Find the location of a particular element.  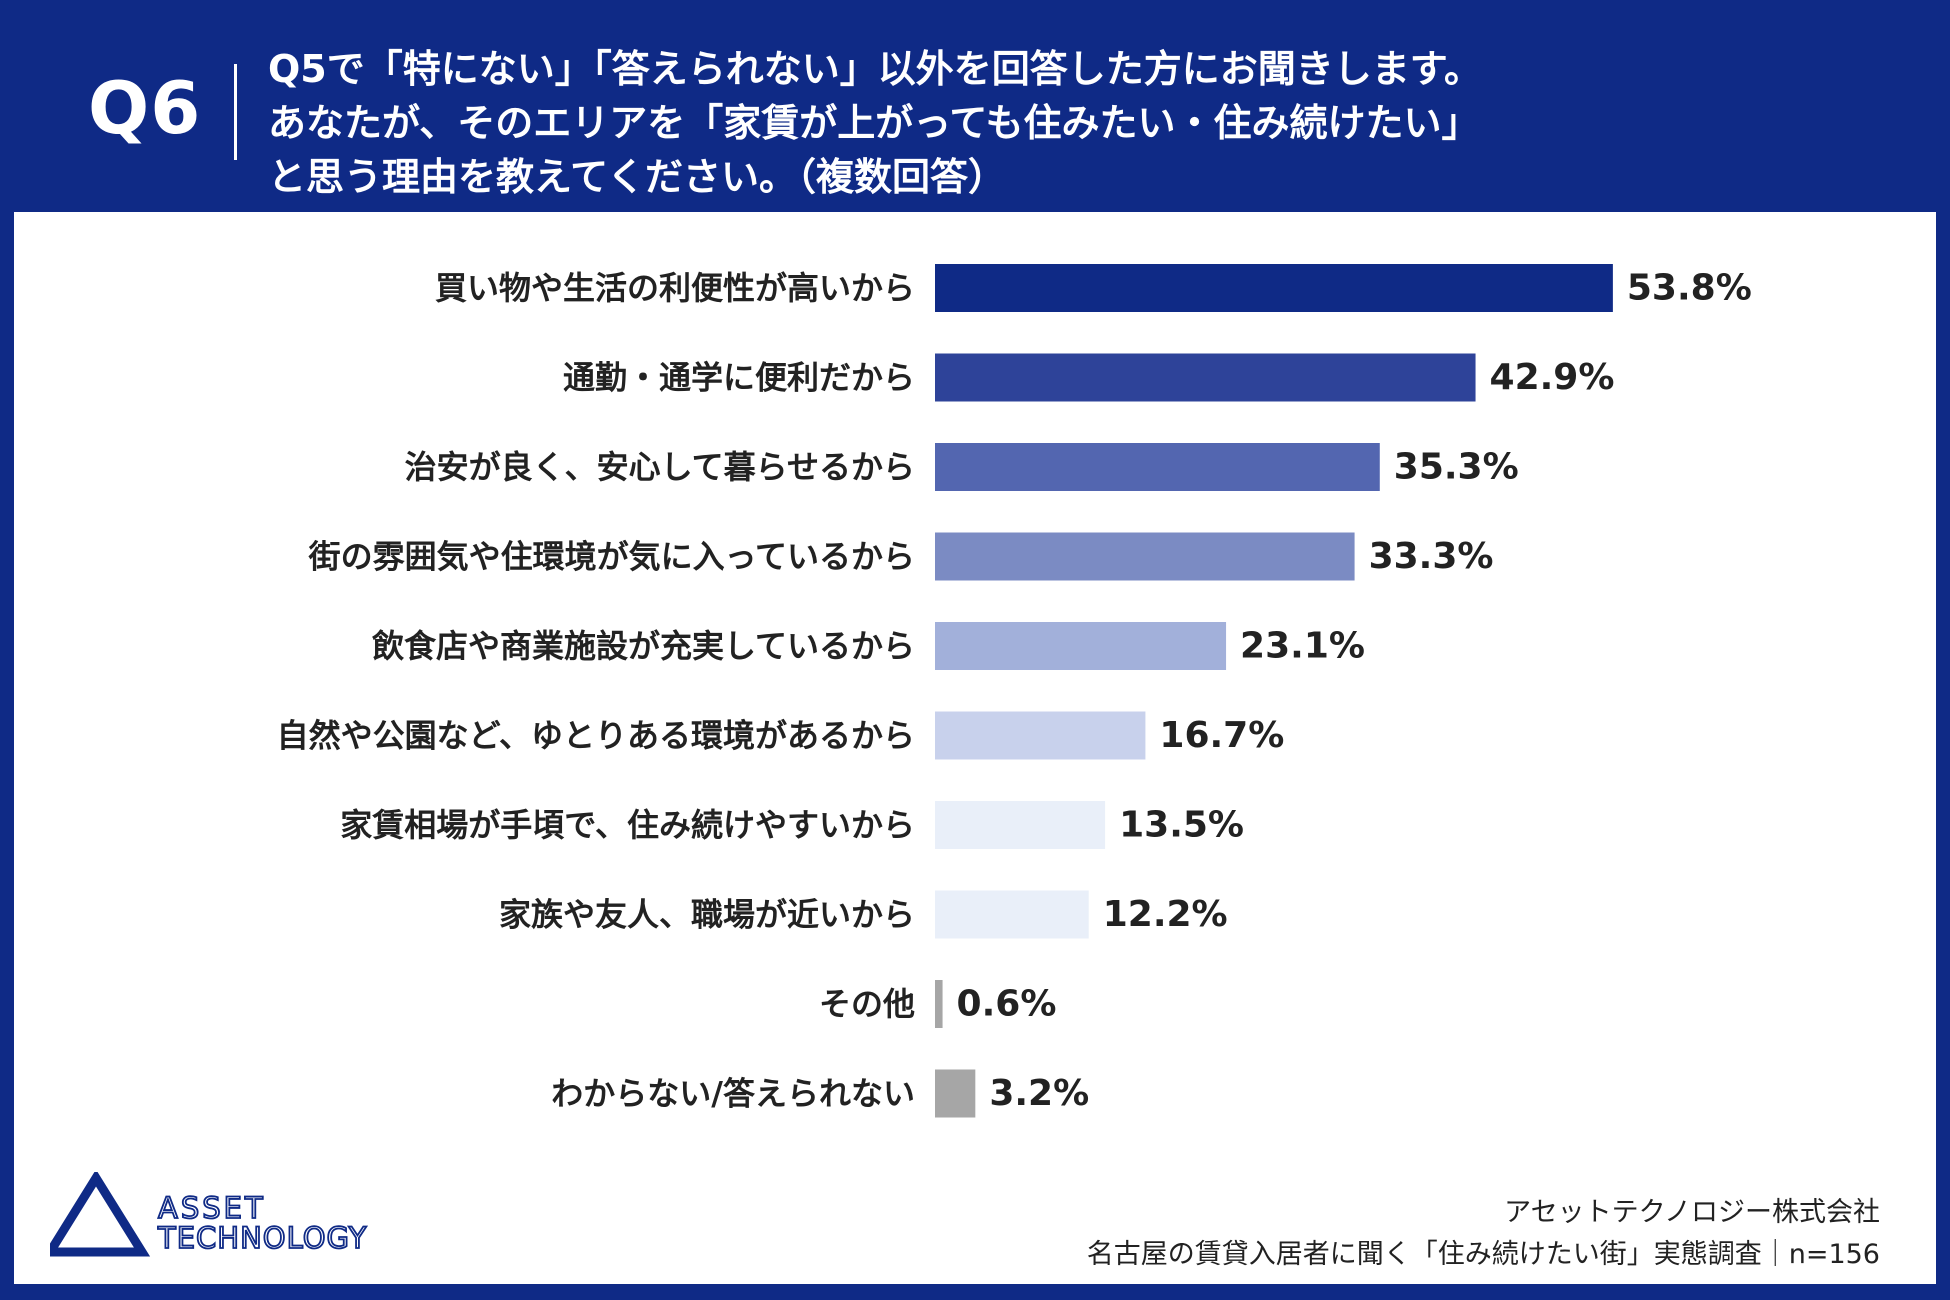

category-label: 自然や公園など、ゆとりある環境があるから is located at coordinates (596, 736).